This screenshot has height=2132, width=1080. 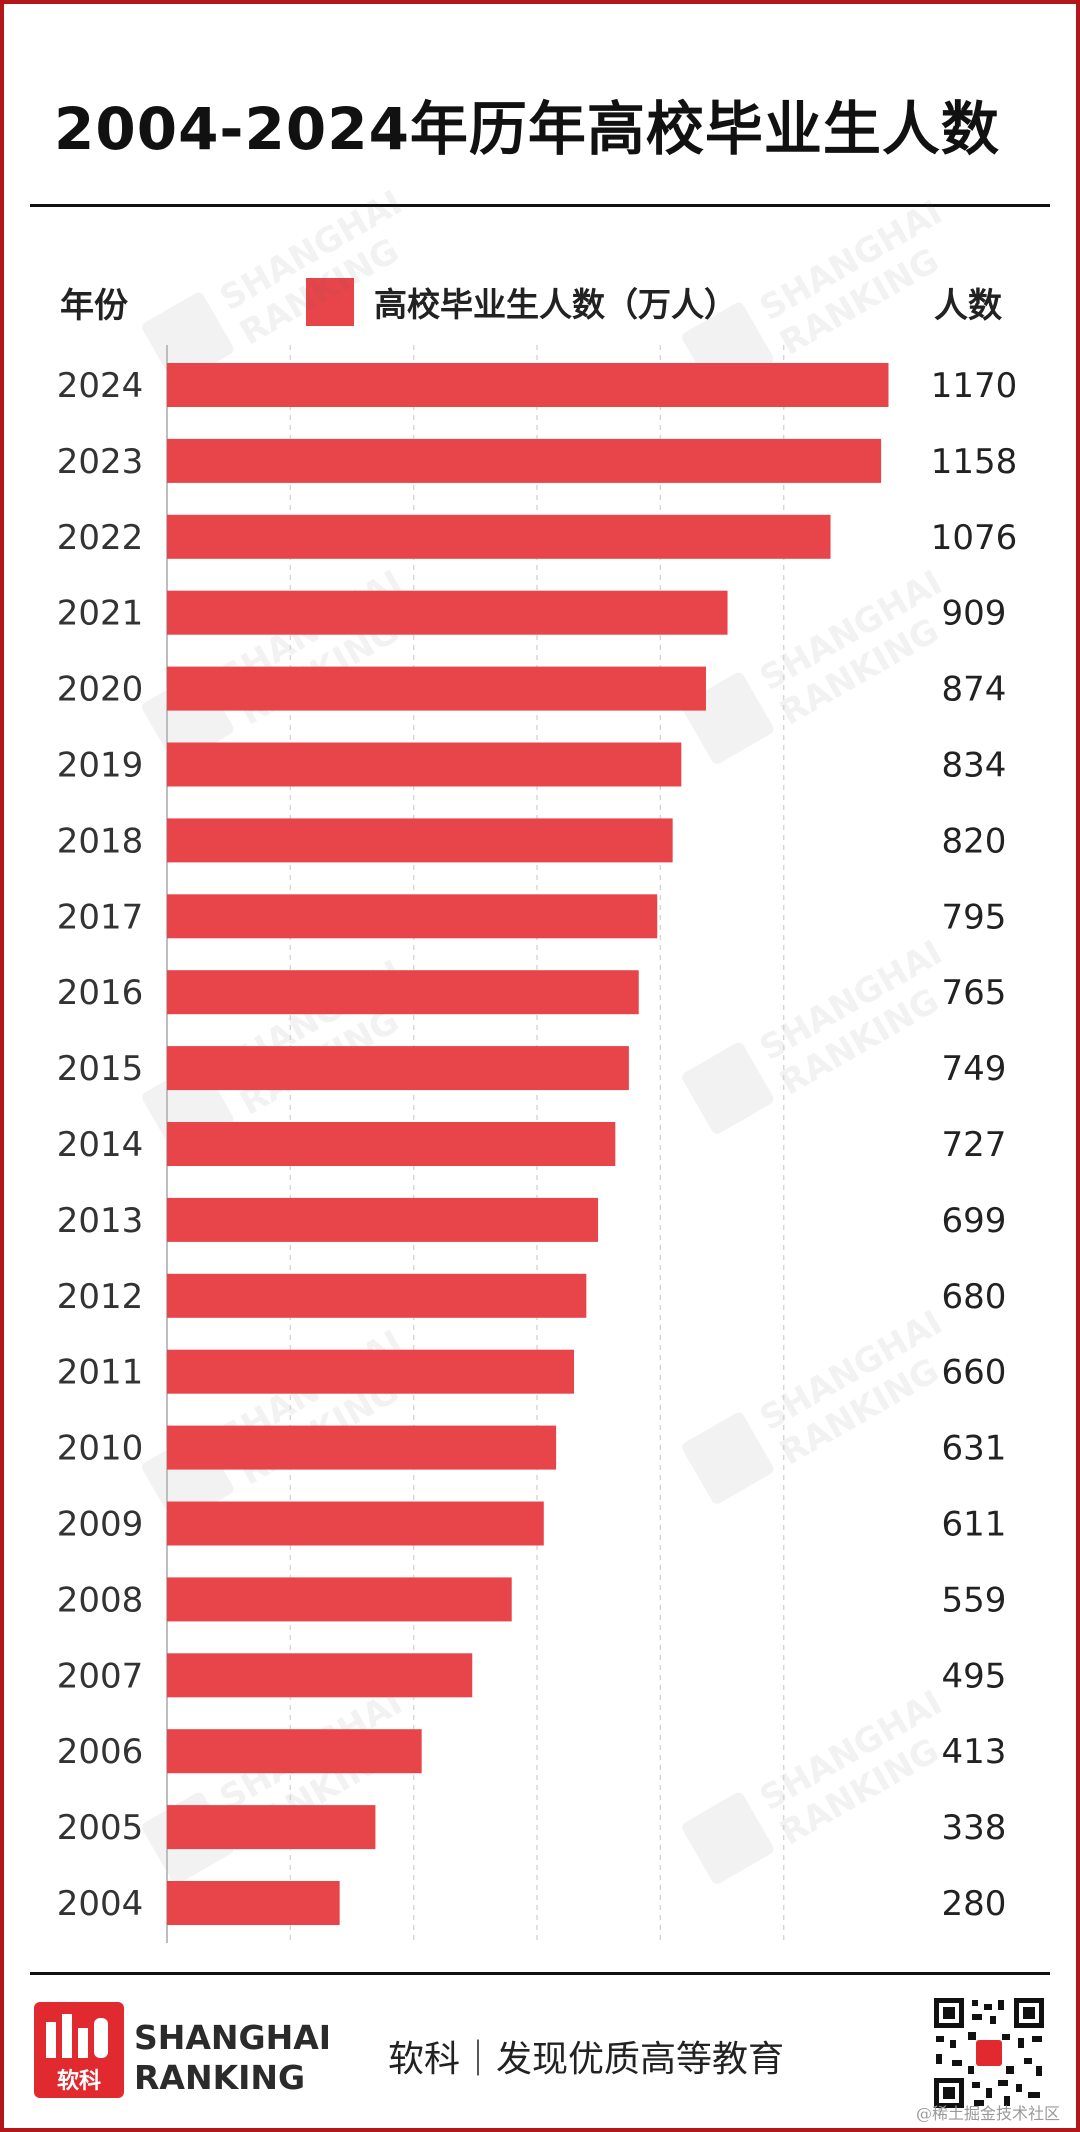 What do you see at coordinates (974, 841) in the screenshot?
I see `value-label: 820` at bounding box center [974, 841].